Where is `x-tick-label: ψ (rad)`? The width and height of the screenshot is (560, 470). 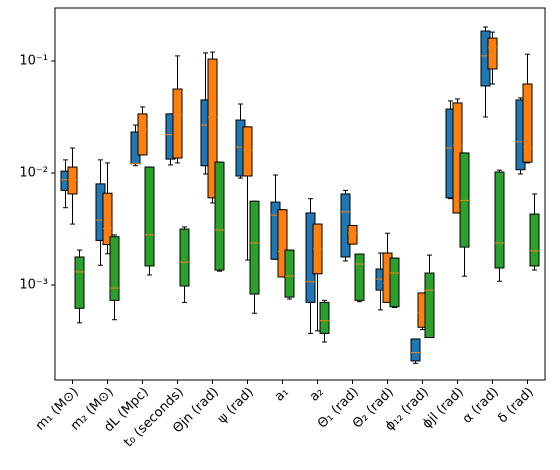 x-tick-label: ψ (rad) is located at coordinates (236, 406).